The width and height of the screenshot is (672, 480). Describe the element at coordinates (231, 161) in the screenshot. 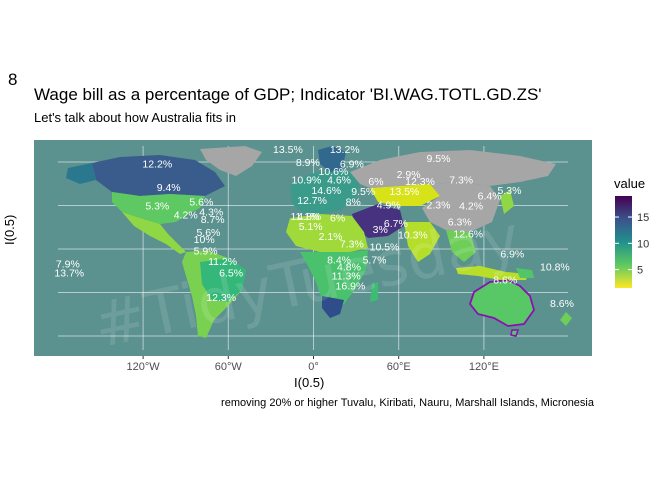

I see `greenland-shape` at that location.